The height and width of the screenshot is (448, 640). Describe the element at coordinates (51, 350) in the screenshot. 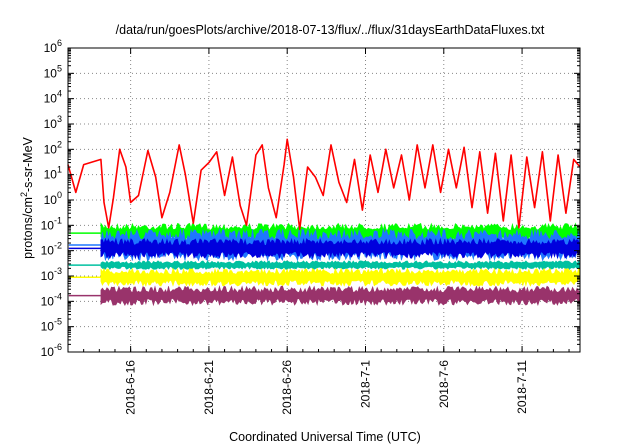

I see `y-tick-label: 10⁻⁶` at that location.